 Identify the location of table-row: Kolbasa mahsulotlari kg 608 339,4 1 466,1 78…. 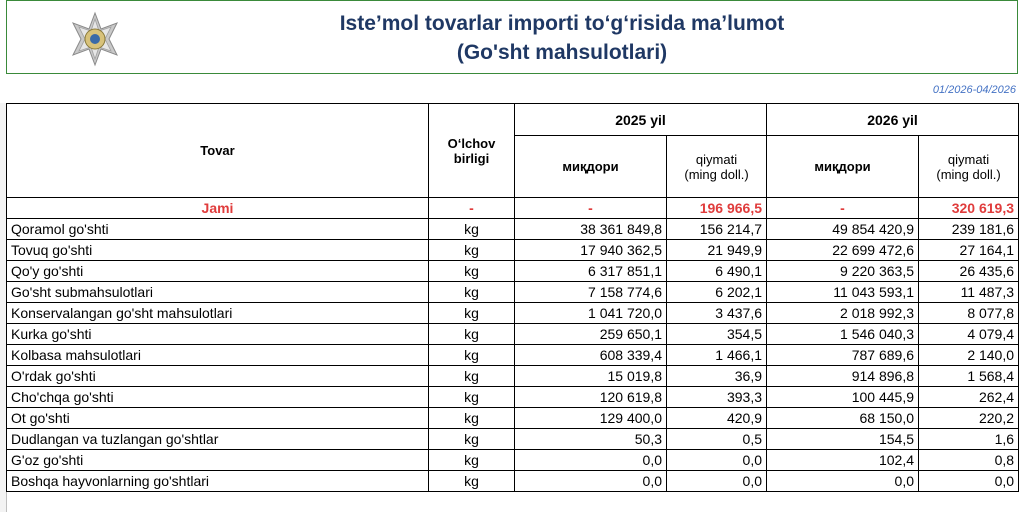
(513, 355).